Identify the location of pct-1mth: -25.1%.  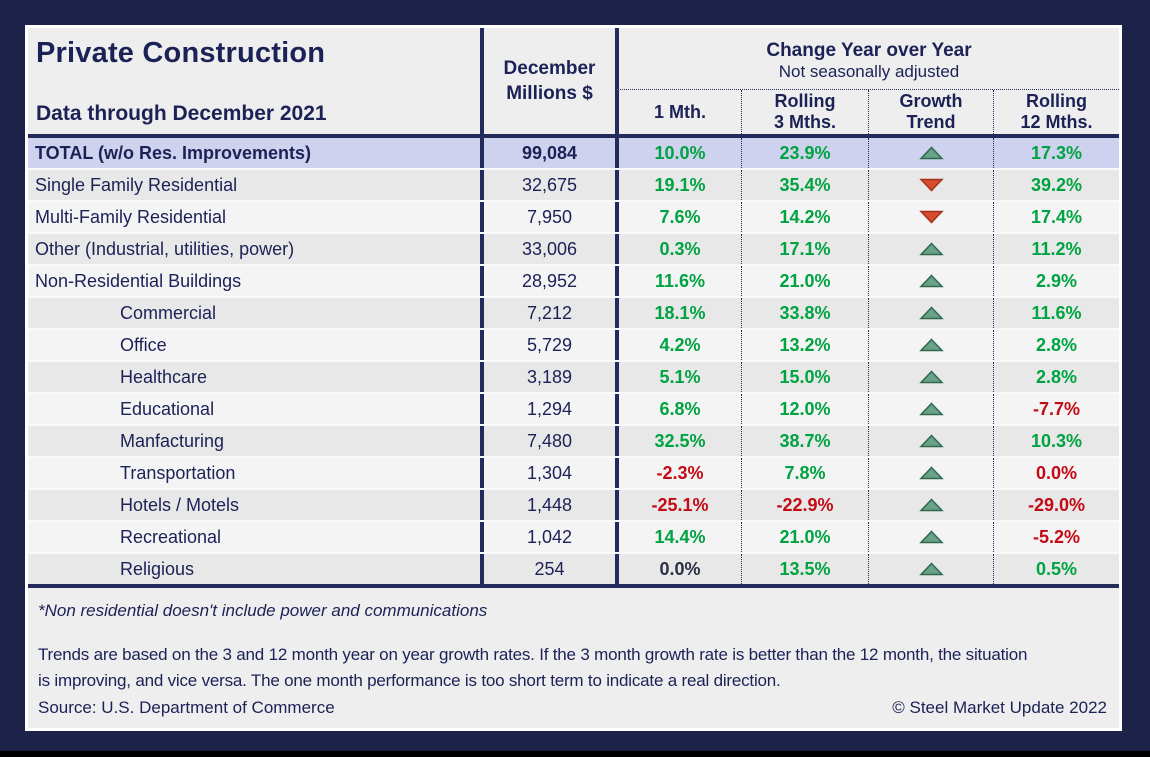
(678, 505).